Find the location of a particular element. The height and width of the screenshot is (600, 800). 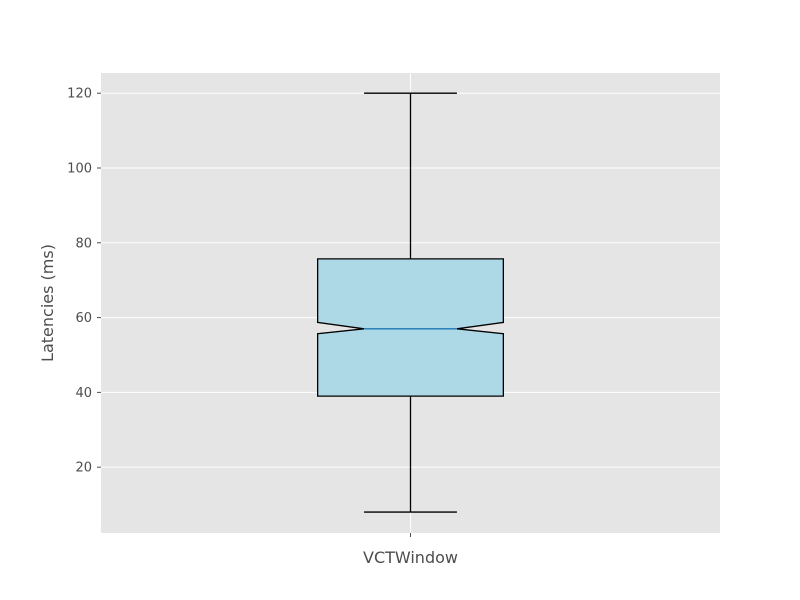

y-axis-label: Latencies (ms) is located at coordinates (47, 303).